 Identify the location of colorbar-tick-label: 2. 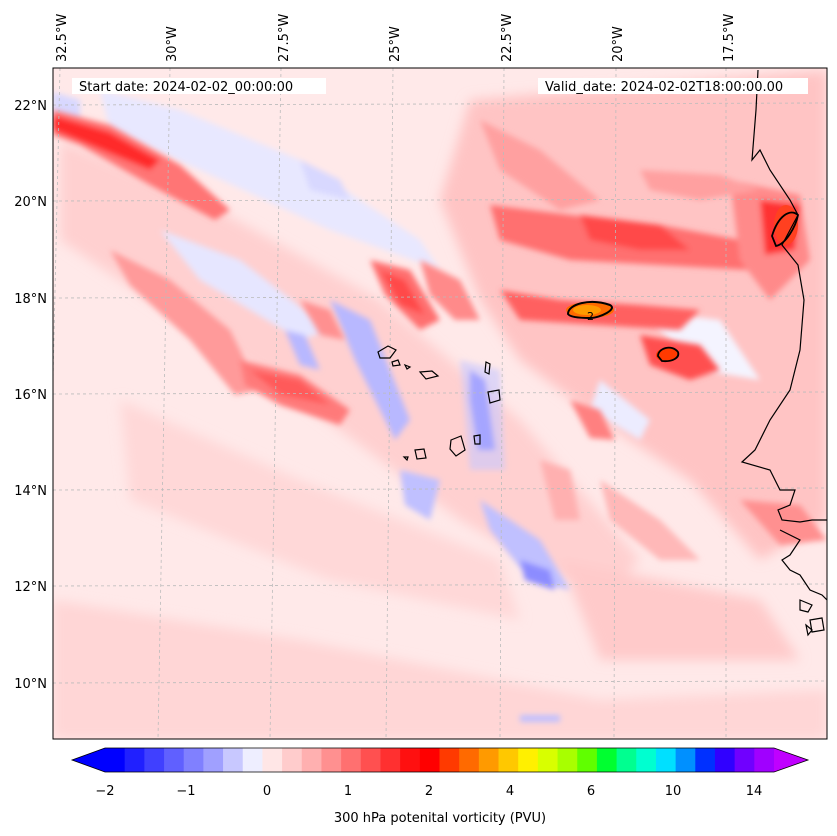
(429, 791).